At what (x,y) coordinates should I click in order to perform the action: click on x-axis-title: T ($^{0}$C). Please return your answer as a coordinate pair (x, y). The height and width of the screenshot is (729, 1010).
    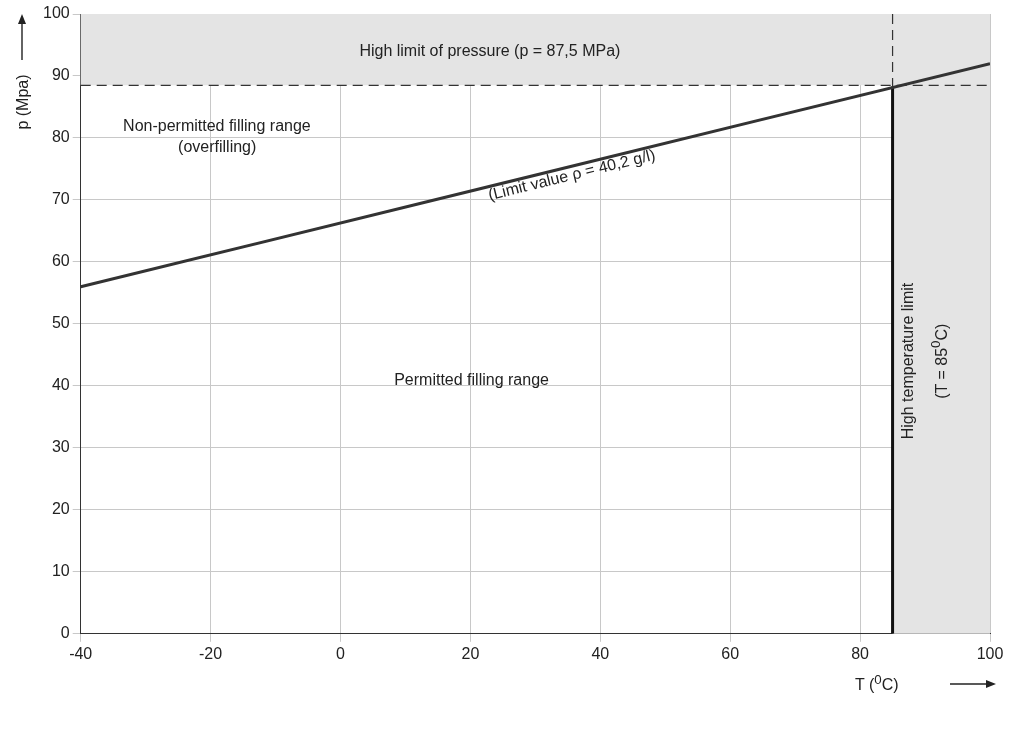
    Looking at the image, I should click on (877, 683).